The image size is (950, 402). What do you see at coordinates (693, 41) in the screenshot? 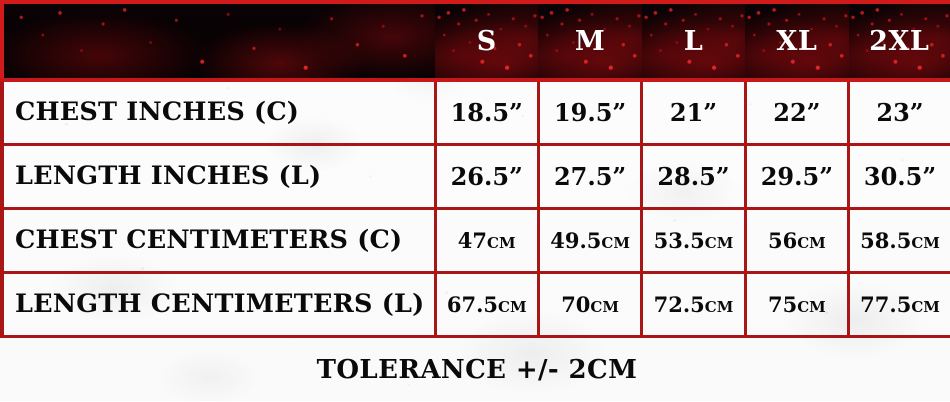
I see `header-size-l: L` at bounding box center [693, 41].